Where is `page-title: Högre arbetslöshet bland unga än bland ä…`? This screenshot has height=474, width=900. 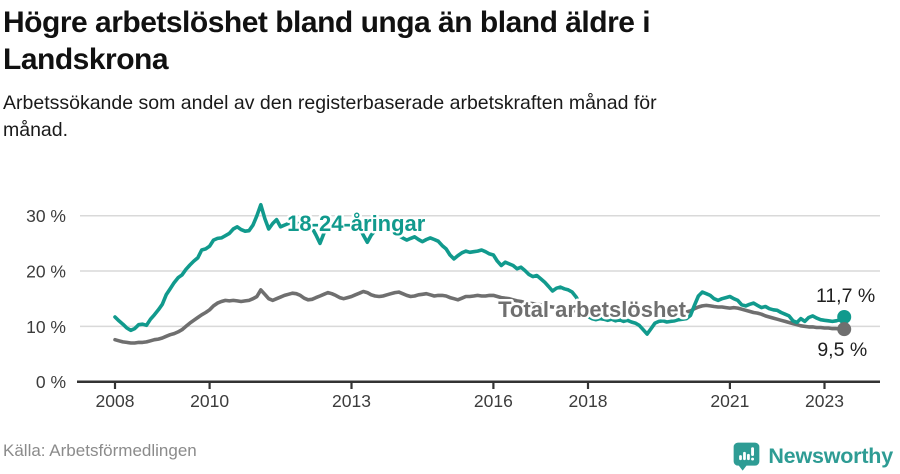 page-title: Högre arbetslöshet bland unga än bland ä… is located at coordinates (433, 41).